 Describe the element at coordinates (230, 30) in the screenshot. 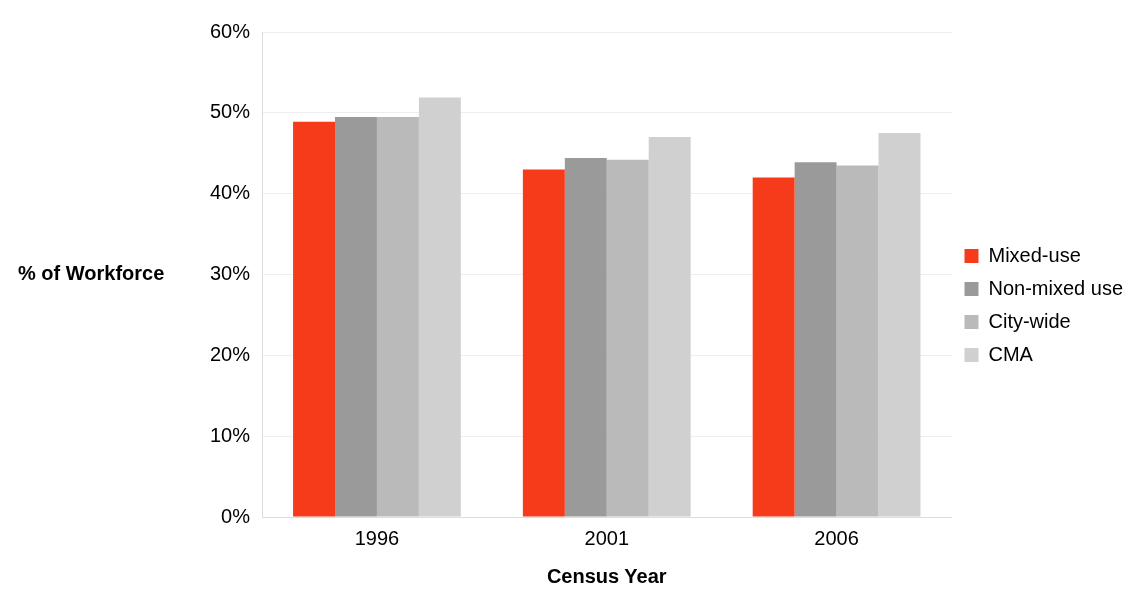

I see `y-tick-label: 60%` at that location.